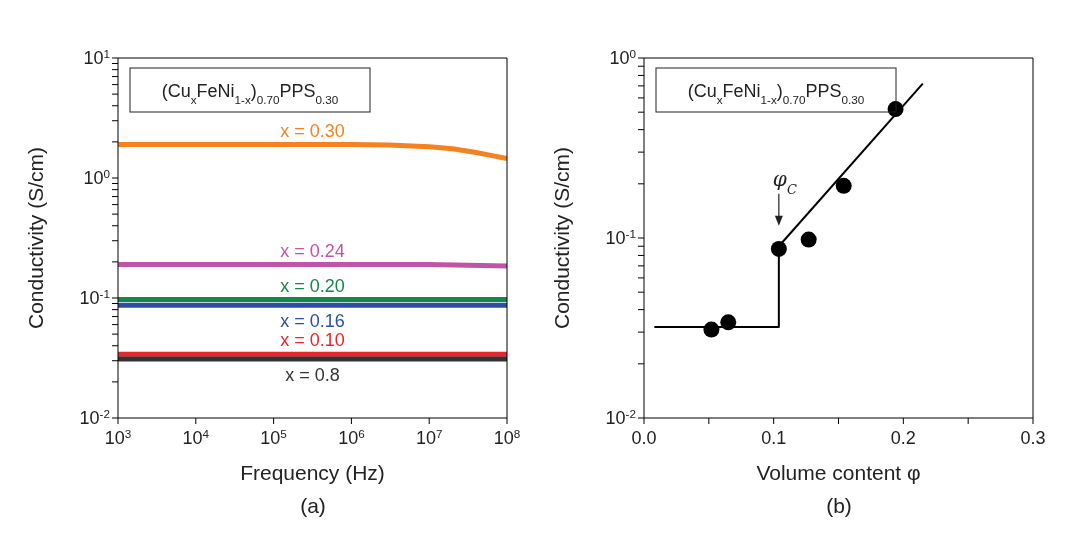 Image resolution: width=1067 pixels, height=547 pixels. I want to click on annotation: φ$_{C}$, so click(784, 181).